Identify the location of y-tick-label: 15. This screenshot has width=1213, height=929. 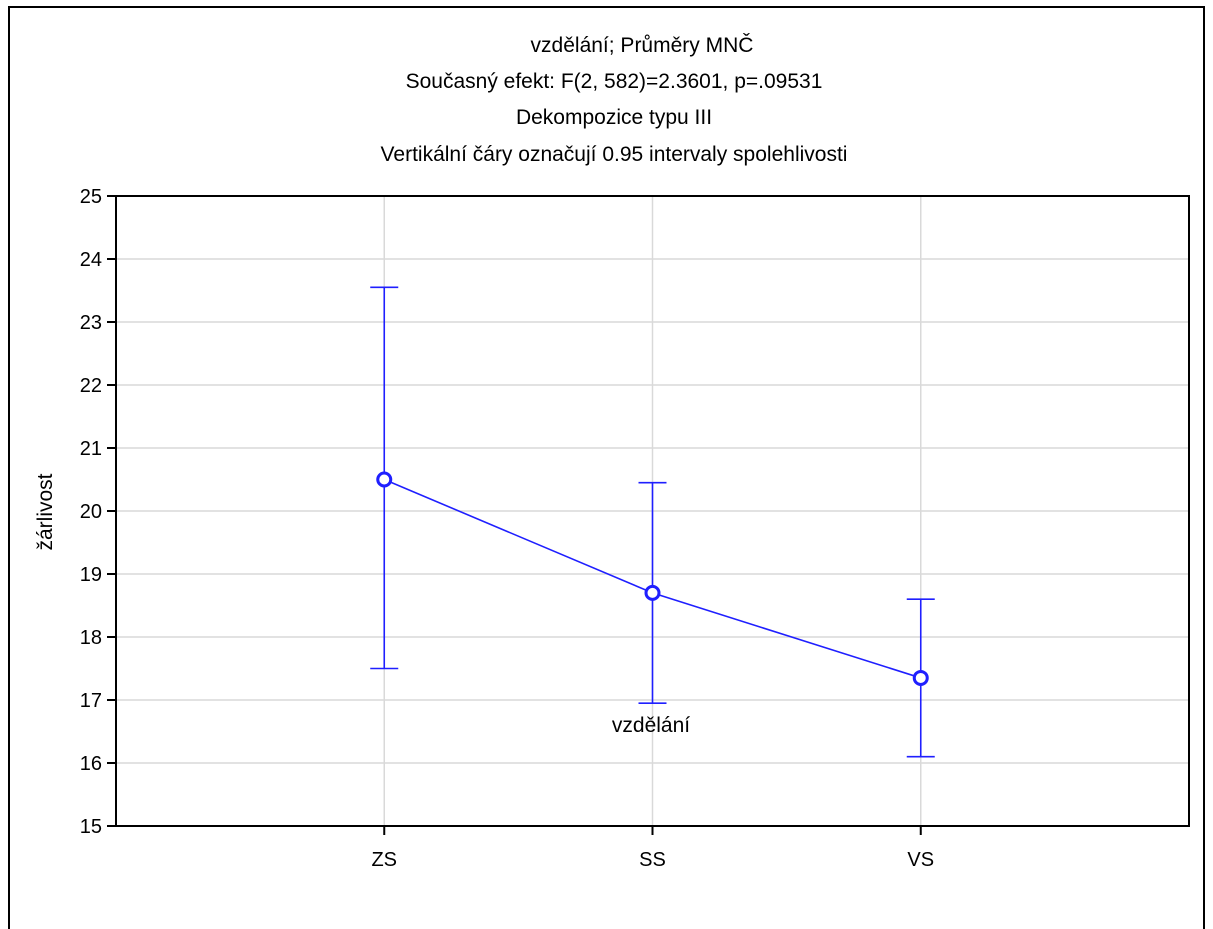
(91, 827).